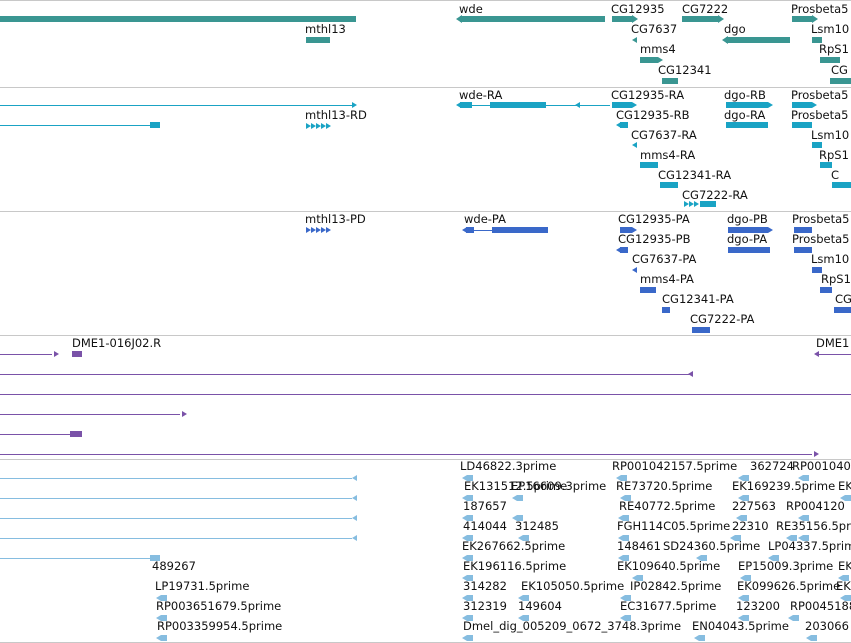 The height and width of the screenshot is (643, 851). Describe the element at coordinates (834, 354) in the screenshot. I see `intron-line` at that location.